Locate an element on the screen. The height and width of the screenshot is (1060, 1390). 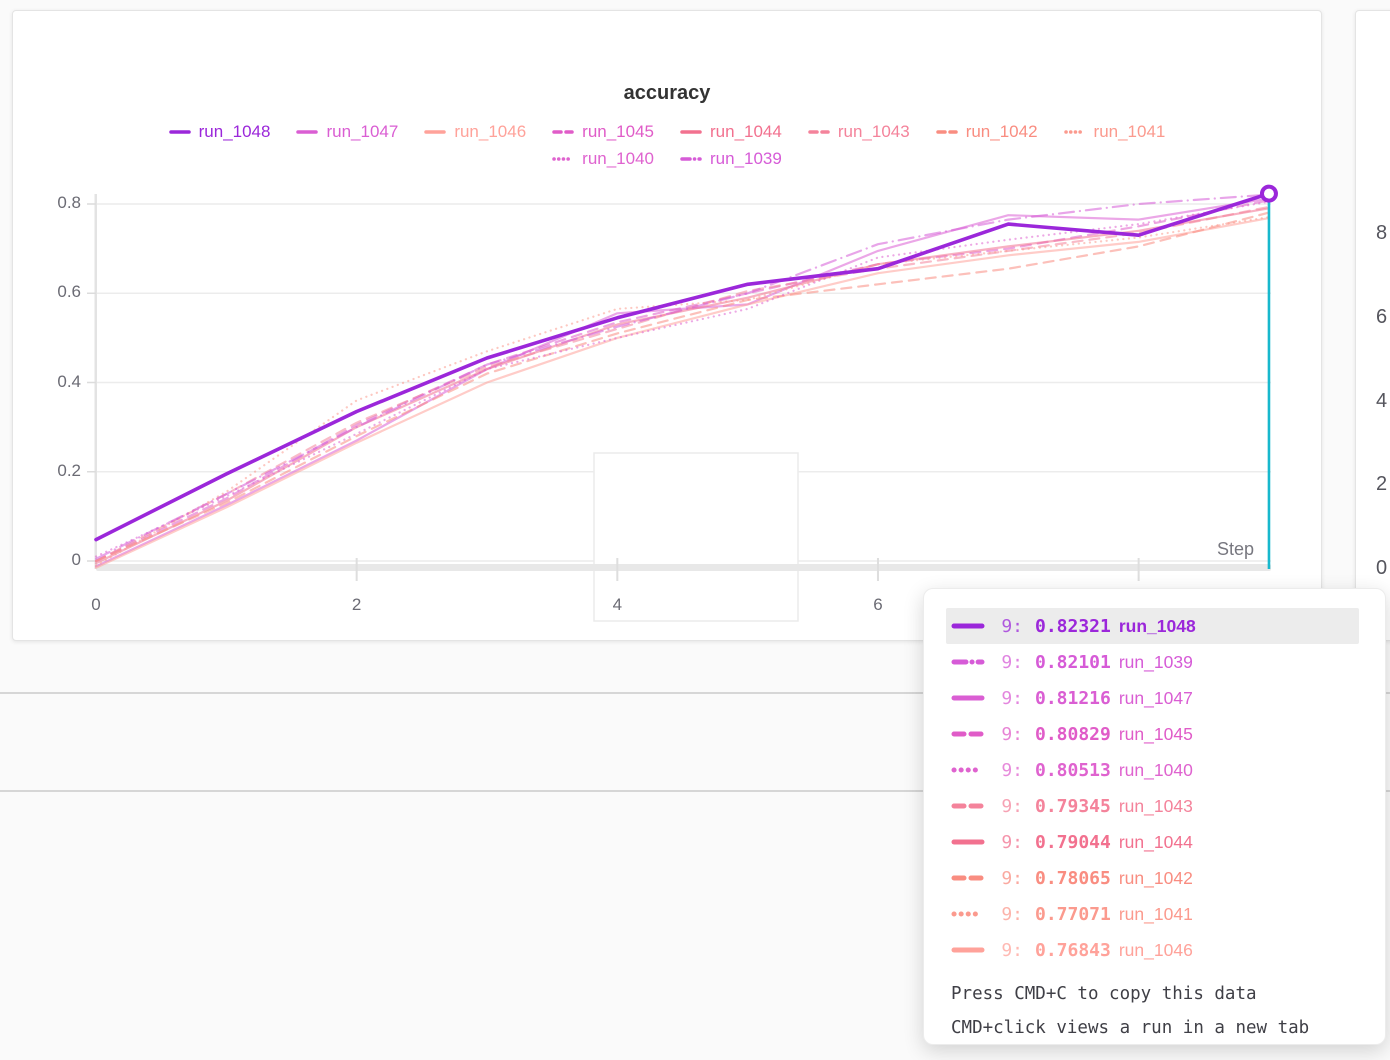
tooltip-row-run_1043: 9: 0.79345 run_1043 is located at coordinates (1152, 806).